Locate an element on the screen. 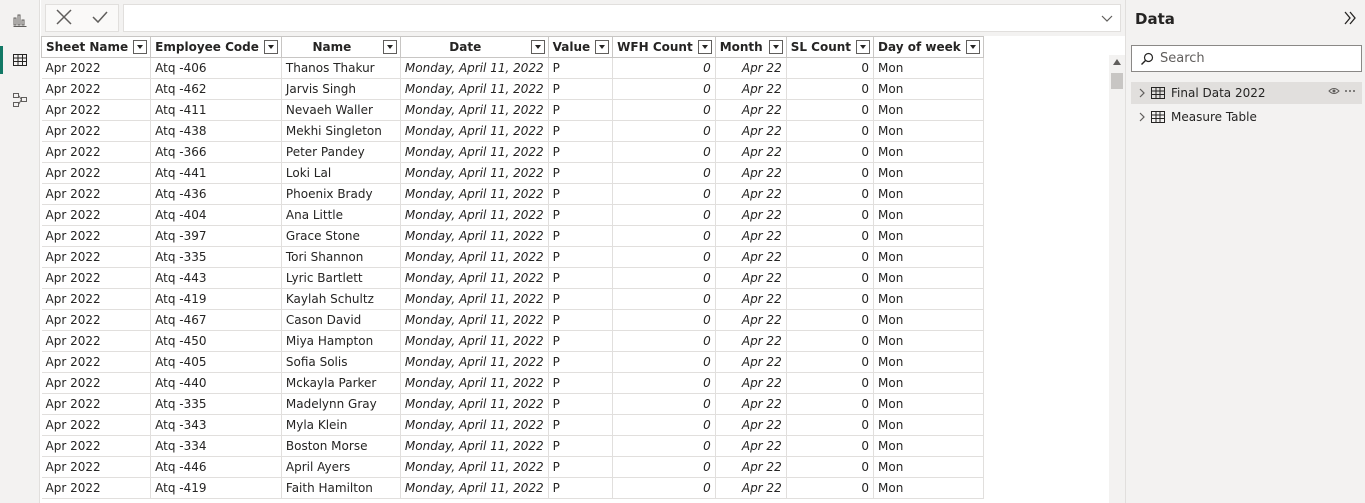 This screenshot has height=503, width=1365. cell-code: Atq -419 is located at coordinates (216, 488).